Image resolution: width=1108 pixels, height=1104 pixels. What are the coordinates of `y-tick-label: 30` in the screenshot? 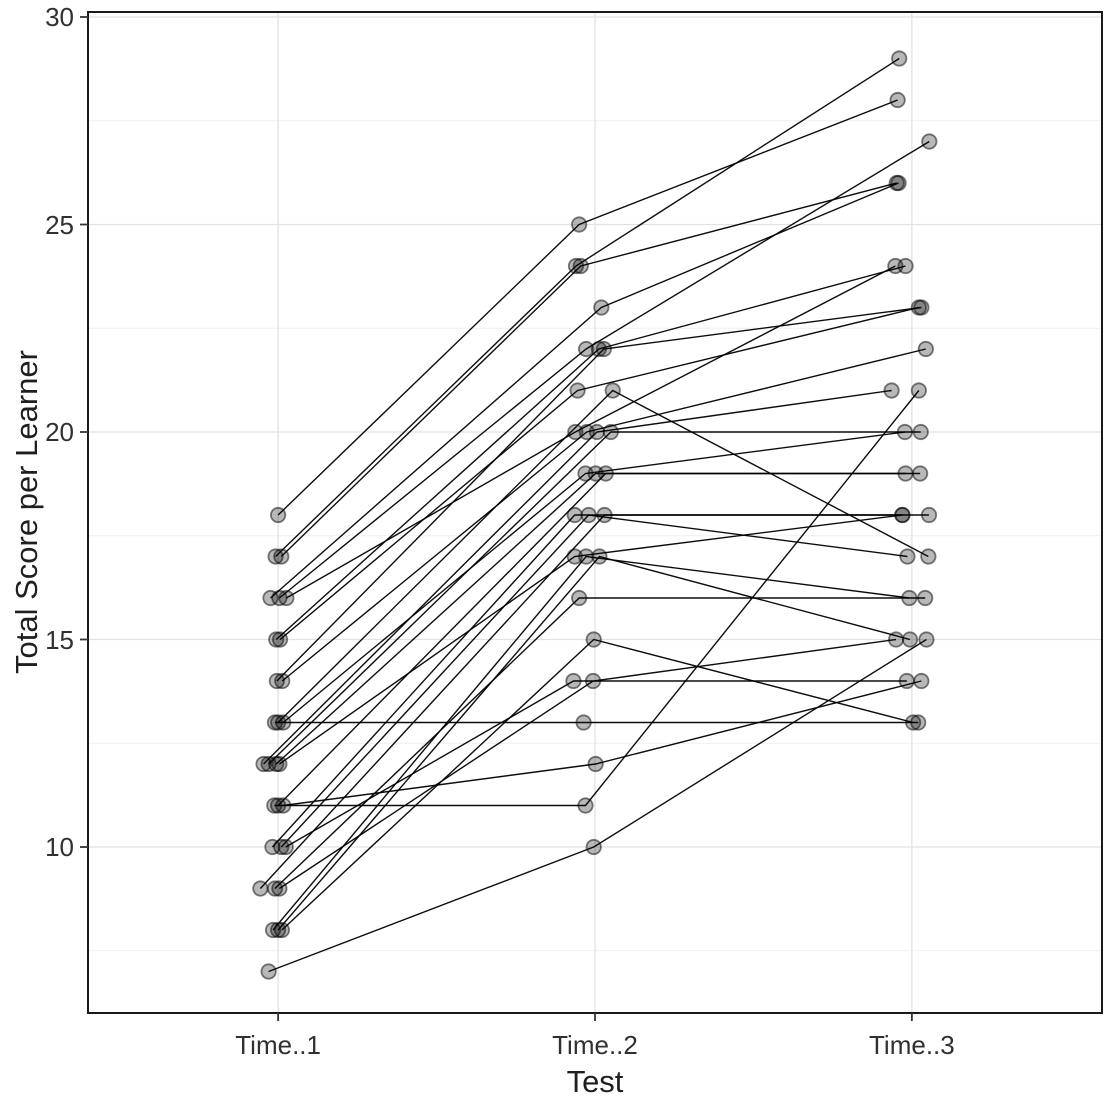 It's located at (59, 17).